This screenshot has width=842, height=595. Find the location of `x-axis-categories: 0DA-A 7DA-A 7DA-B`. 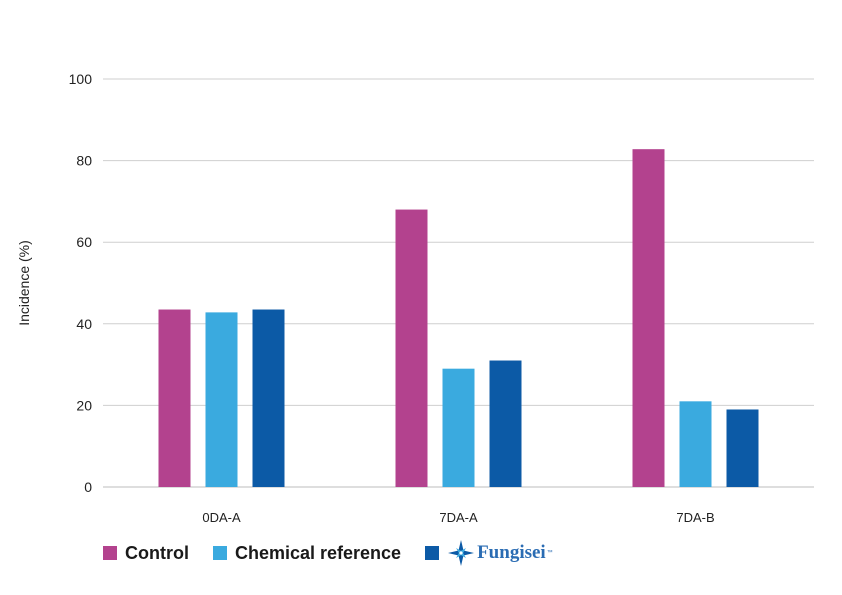

x-axis-categories: 0DA-A 7DA-A 7DA-B is located at coordinates (458, 517).